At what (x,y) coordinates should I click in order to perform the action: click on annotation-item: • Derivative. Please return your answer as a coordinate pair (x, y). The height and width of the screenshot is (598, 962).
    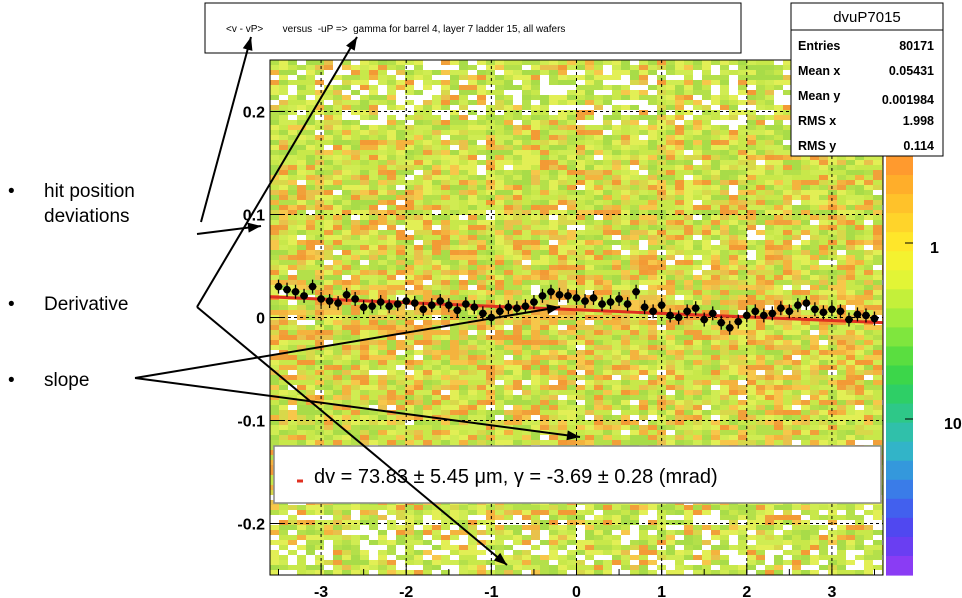
    Looking at the image, I should click on (68, 304).